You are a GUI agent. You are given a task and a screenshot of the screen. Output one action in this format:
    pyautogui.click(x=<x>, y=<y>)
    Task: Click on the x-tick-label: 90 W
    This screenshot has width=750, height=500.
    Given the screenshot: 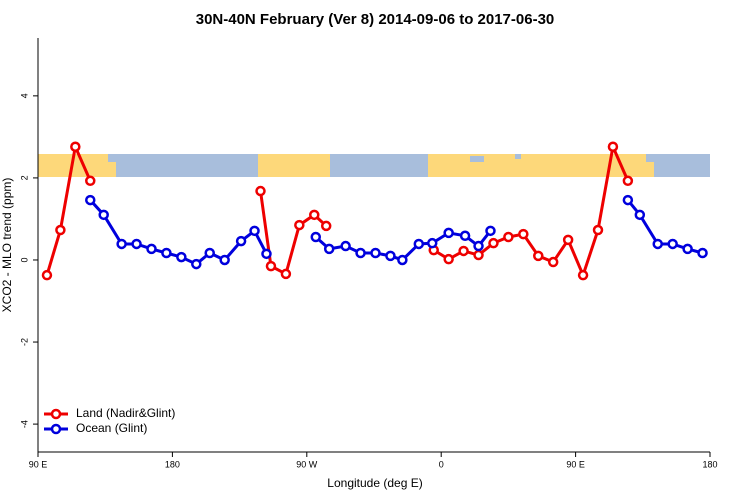 What is the action you would take?
    pyautogui.click(x=307, y=464)
    